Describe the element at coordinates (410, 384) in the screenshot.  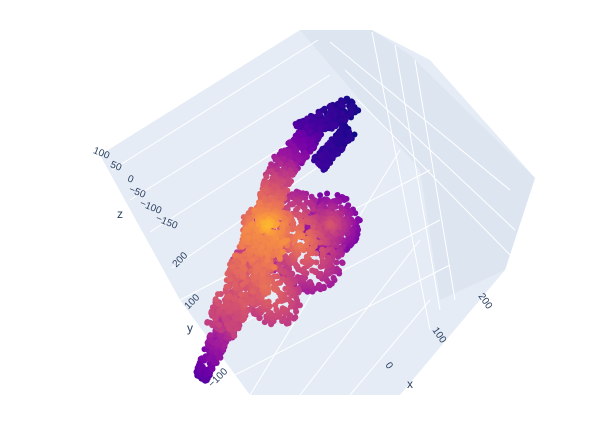
I see `x-axis-title: x` at that location.